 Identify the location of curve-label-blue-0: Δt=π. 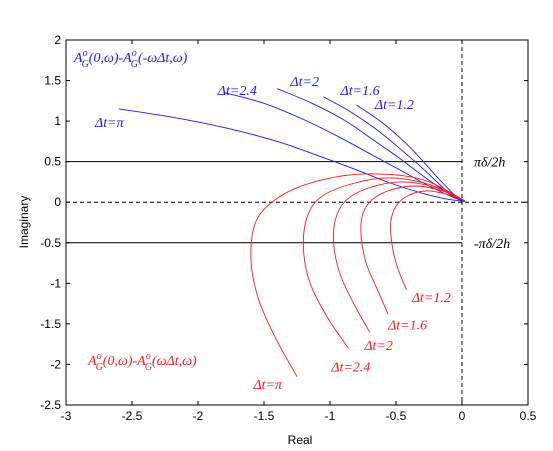
(109, 123).